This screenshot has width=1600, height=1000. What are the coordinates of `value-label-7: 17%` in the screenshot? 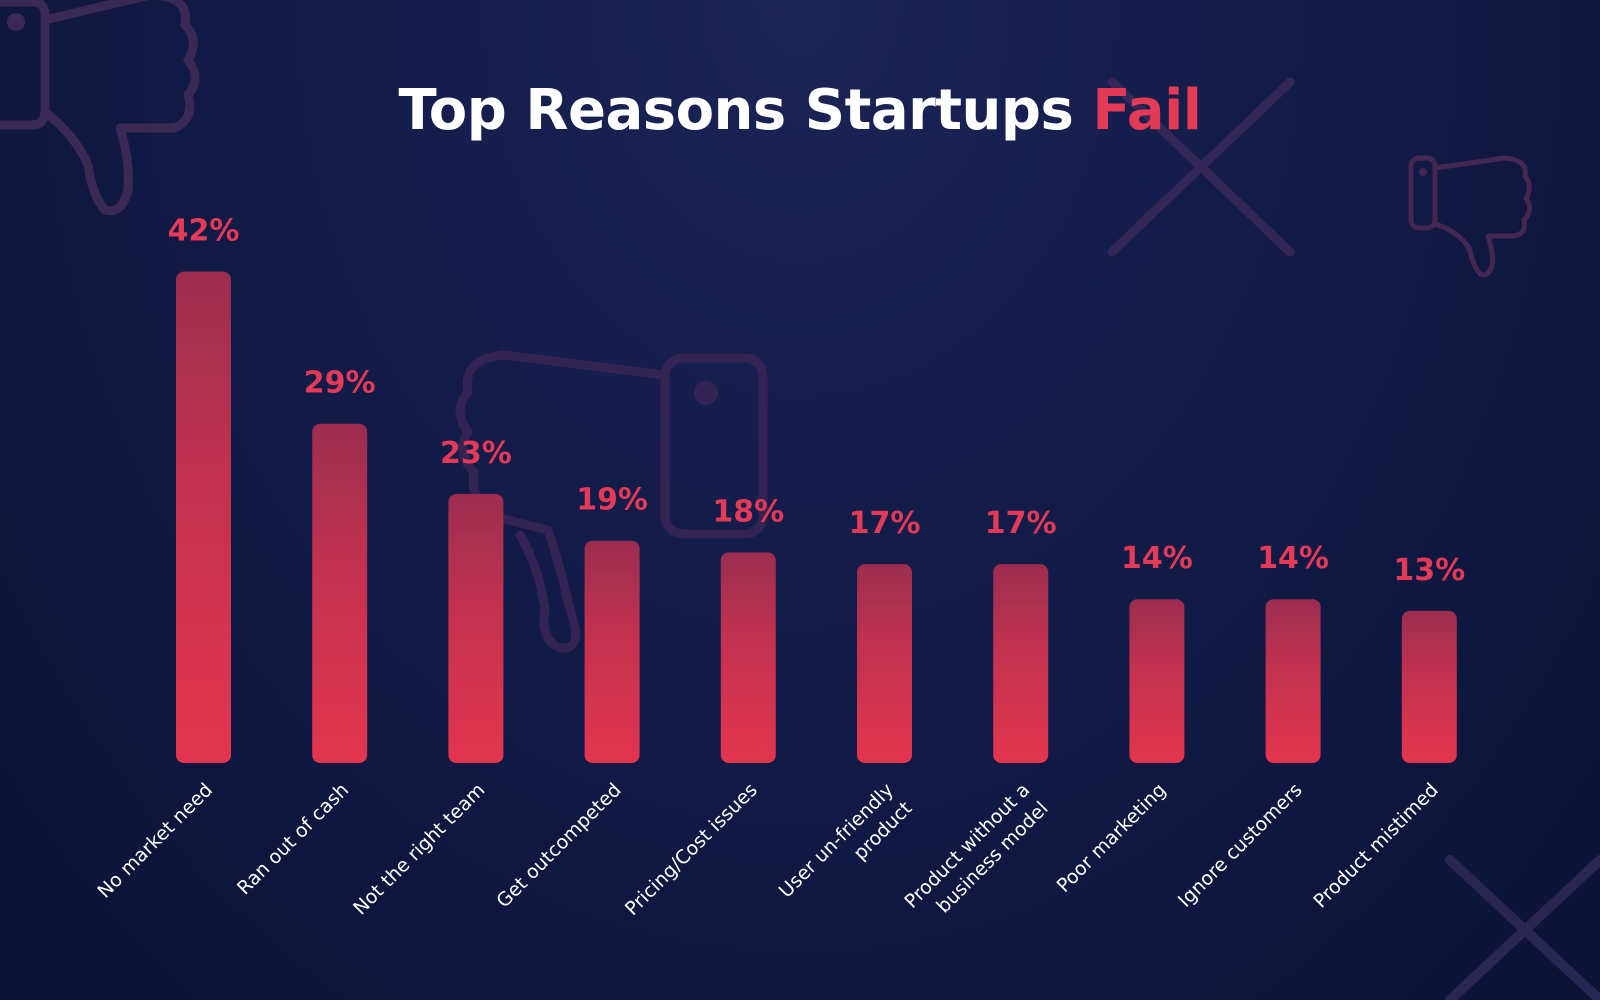 It's located at (1021, 523).